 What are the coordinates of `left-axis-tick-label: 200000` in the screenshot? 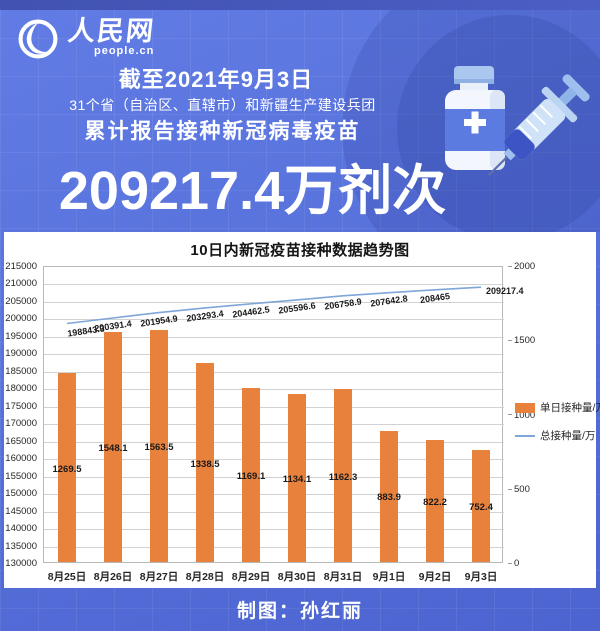 It's located at (21, 319).